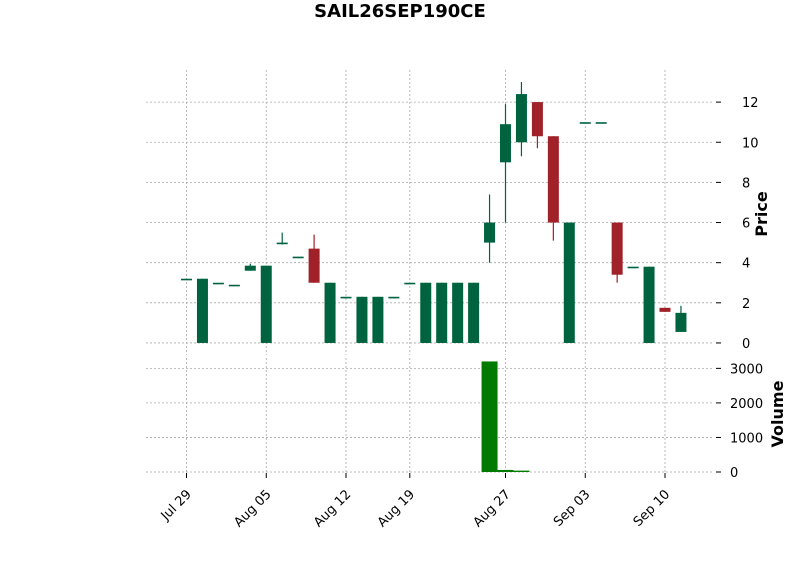 The width and height of the screenshot is (800, 575). Describe the element at coordinates (777, 413) in the screenshot. I see `volume-axis-label: Volume` at that location.